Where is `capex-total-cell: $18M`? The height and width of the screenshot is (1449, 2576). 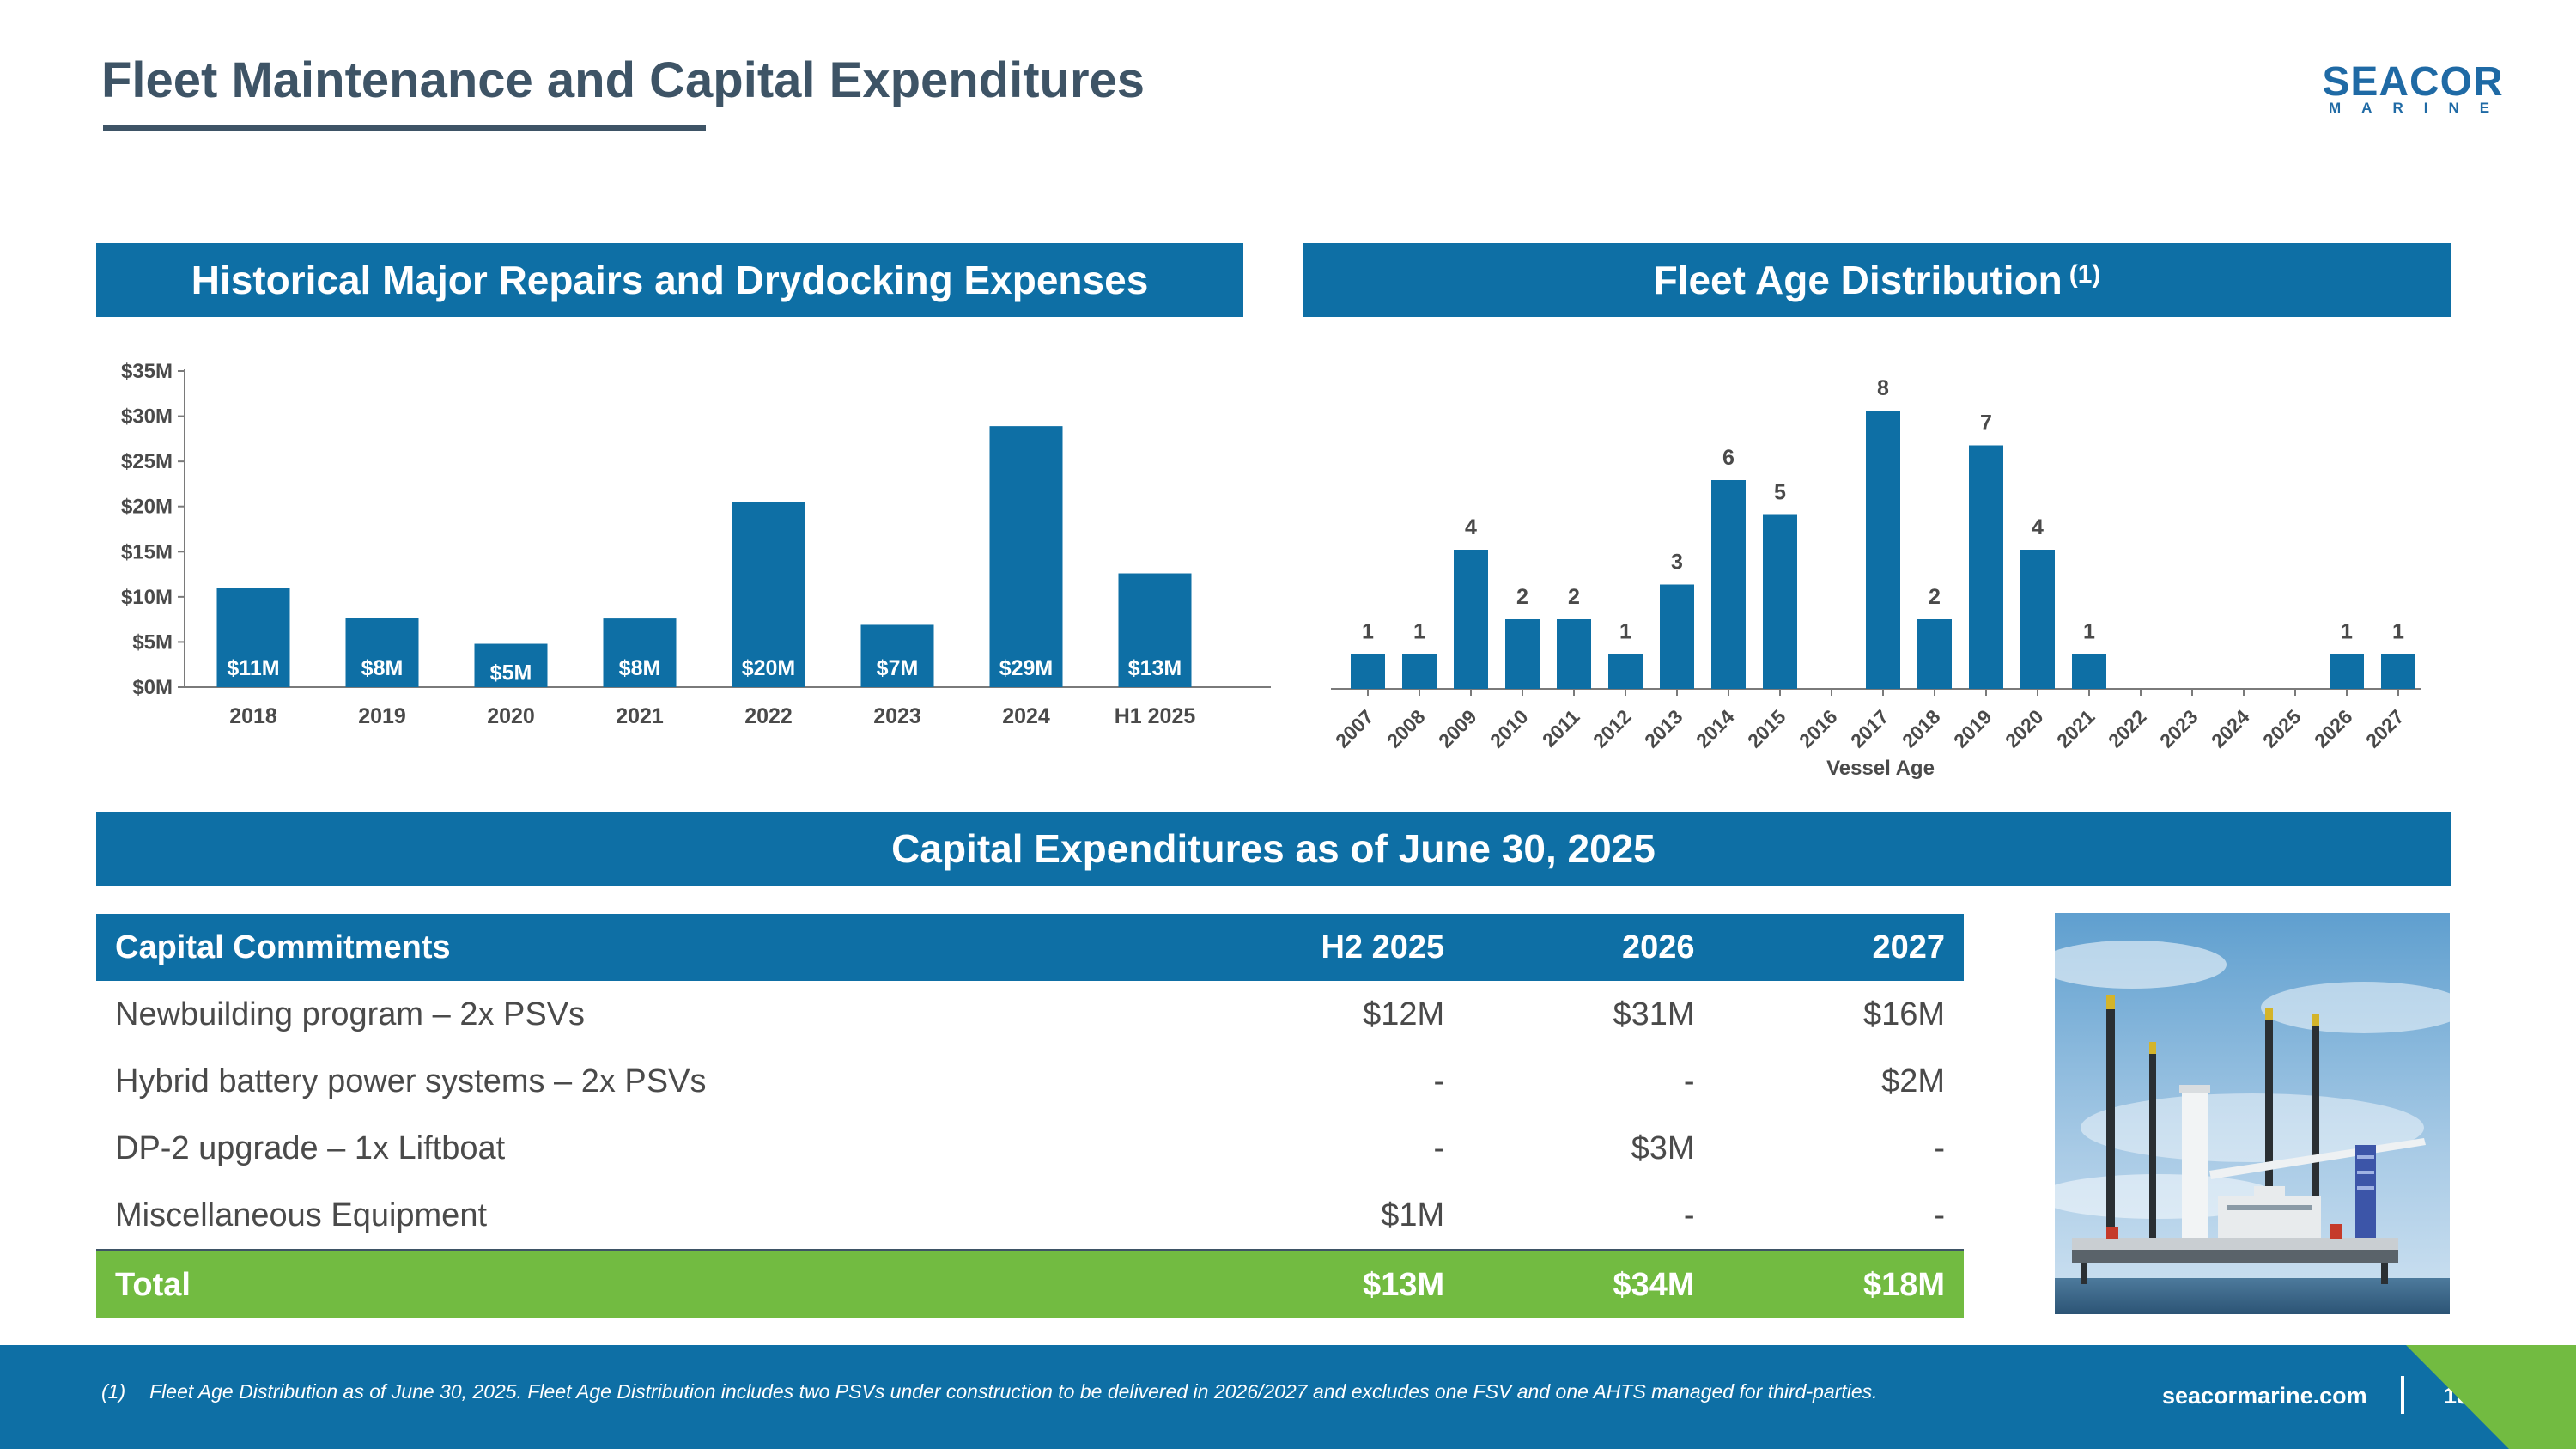
capex-total-cell: $18M is located at coordinates (1838, 1283).